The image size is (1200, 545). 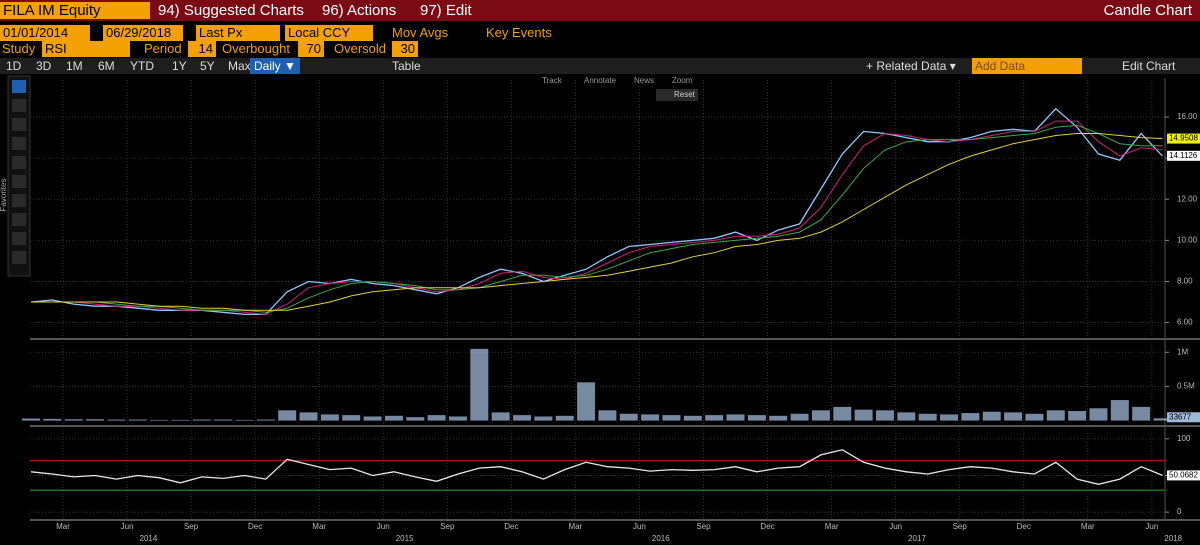 I want to click on y-tick-label: 10.00, so click(x=1187, y=239).